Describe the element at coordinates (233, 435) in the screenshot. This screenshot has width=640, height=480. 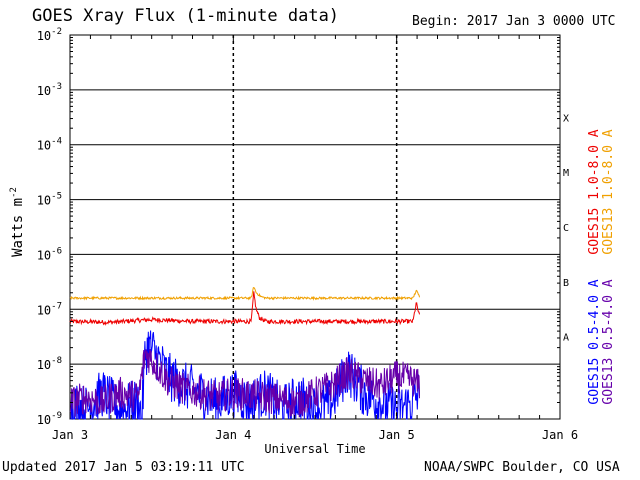
I see `x-tick-label: Jan 4` at that location.